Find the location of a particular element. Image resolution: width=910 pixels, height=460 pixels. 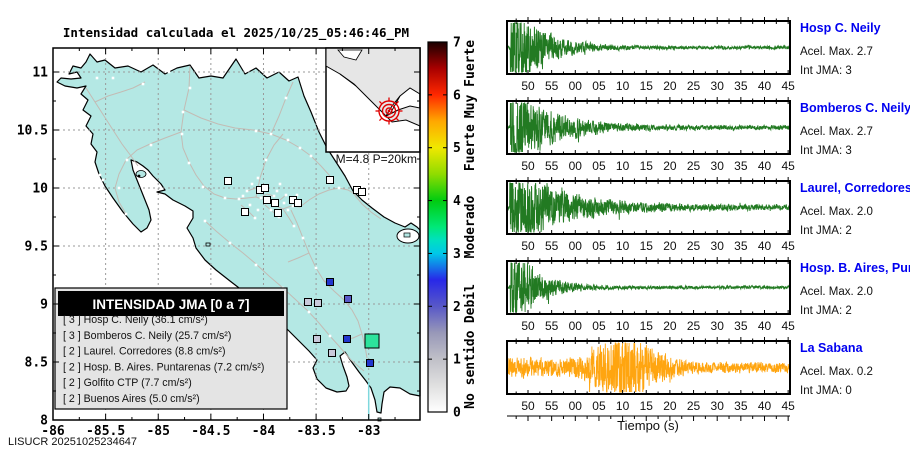

x-axis-tick-label: -85.5 is located at coordinates (105, 431).